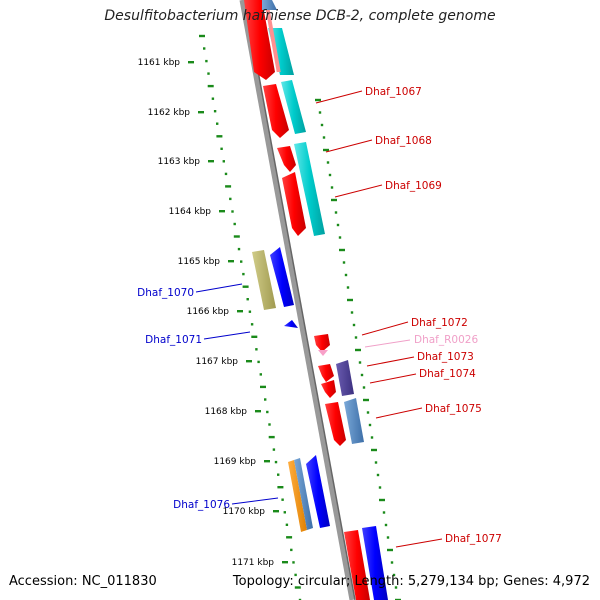 This screenshot has height=600, width=600. What do you see at coordinates (208, 312) in the screenshot?
I see `scale-tick-label: 1166 kbp` at bounding box center [208, 312].